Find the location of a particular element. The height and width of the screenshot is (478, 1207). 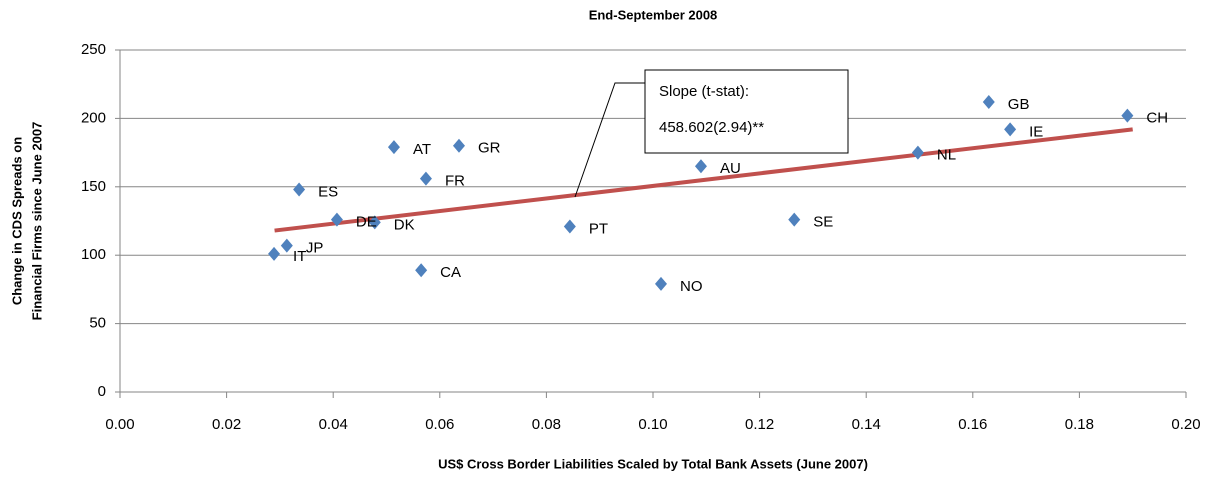

point-label: AT is located at coordinates (422, 149).